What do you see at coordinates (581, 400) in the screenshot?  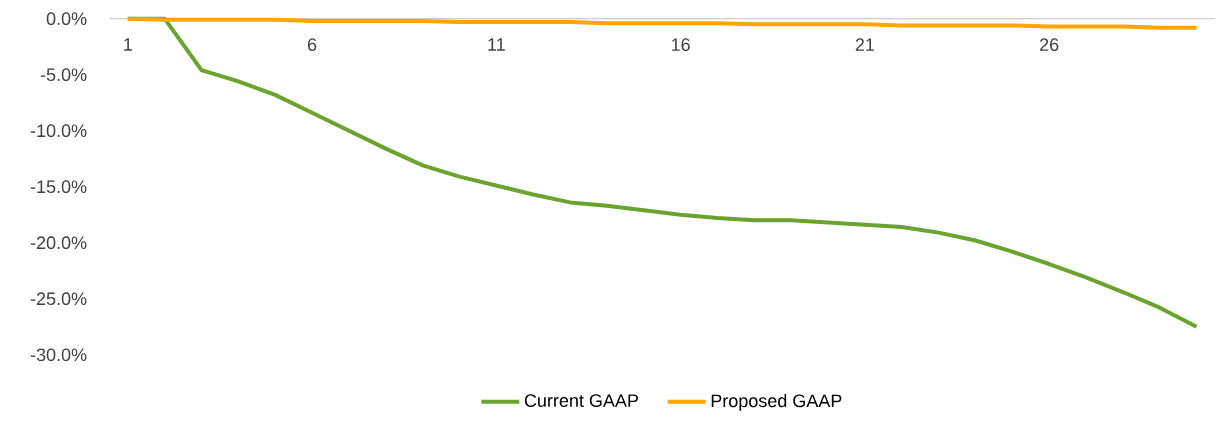 I see `legend-label: Current GAAP` at bounding box center [581, 400].